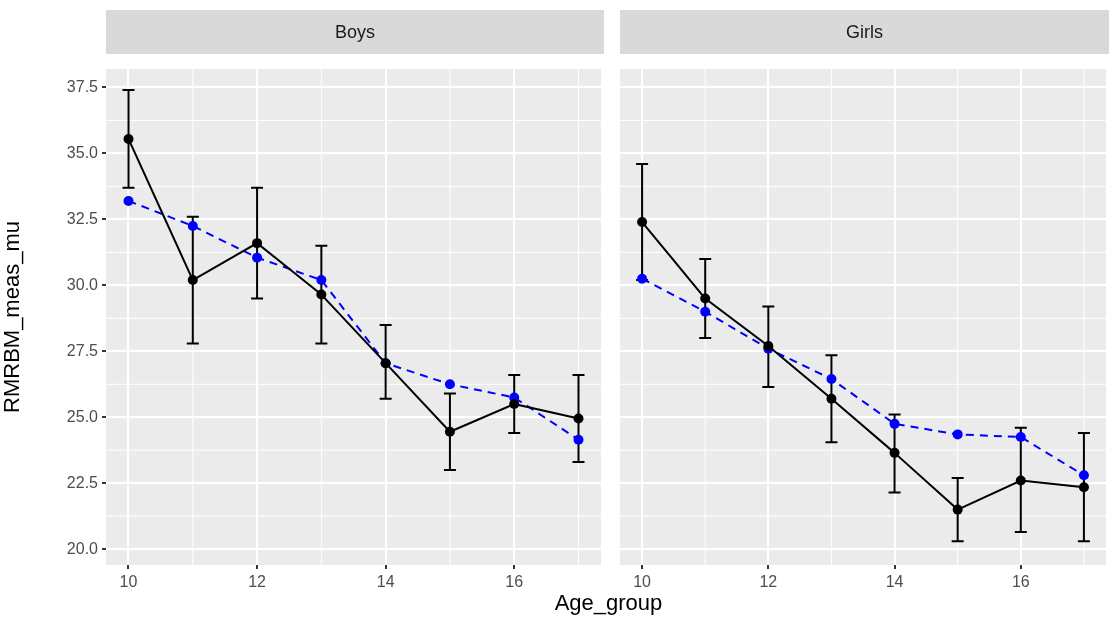  I want to click on x-axis-title: Age_group, so click(608, 603).